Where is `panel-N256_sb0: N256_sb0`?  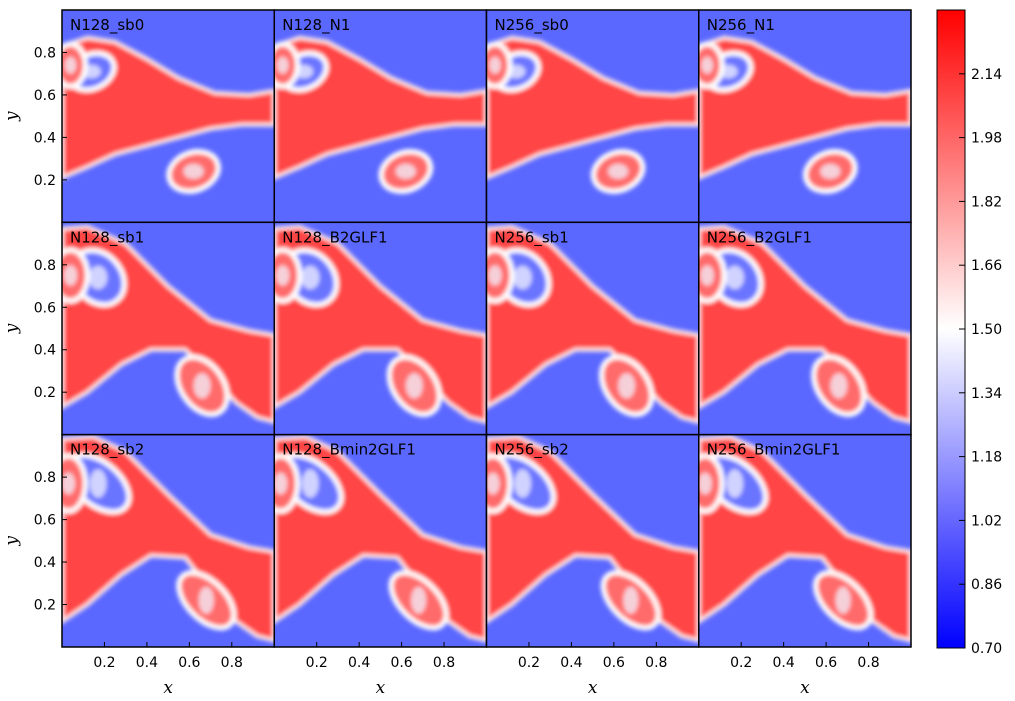
panel-N256_sb0: N256_sb0 is located at coordinates (592, 116).